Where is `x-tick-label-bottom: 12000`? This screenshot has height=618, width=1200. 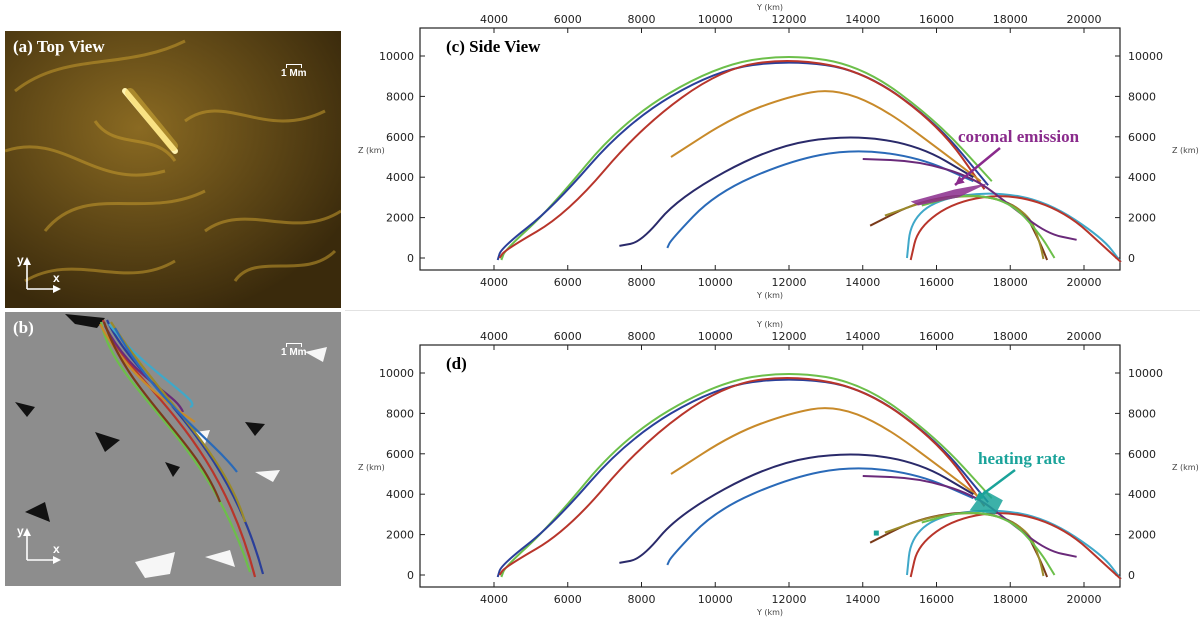 x-tick-label-bottom: 12000 is located at coordinates (789, 599).